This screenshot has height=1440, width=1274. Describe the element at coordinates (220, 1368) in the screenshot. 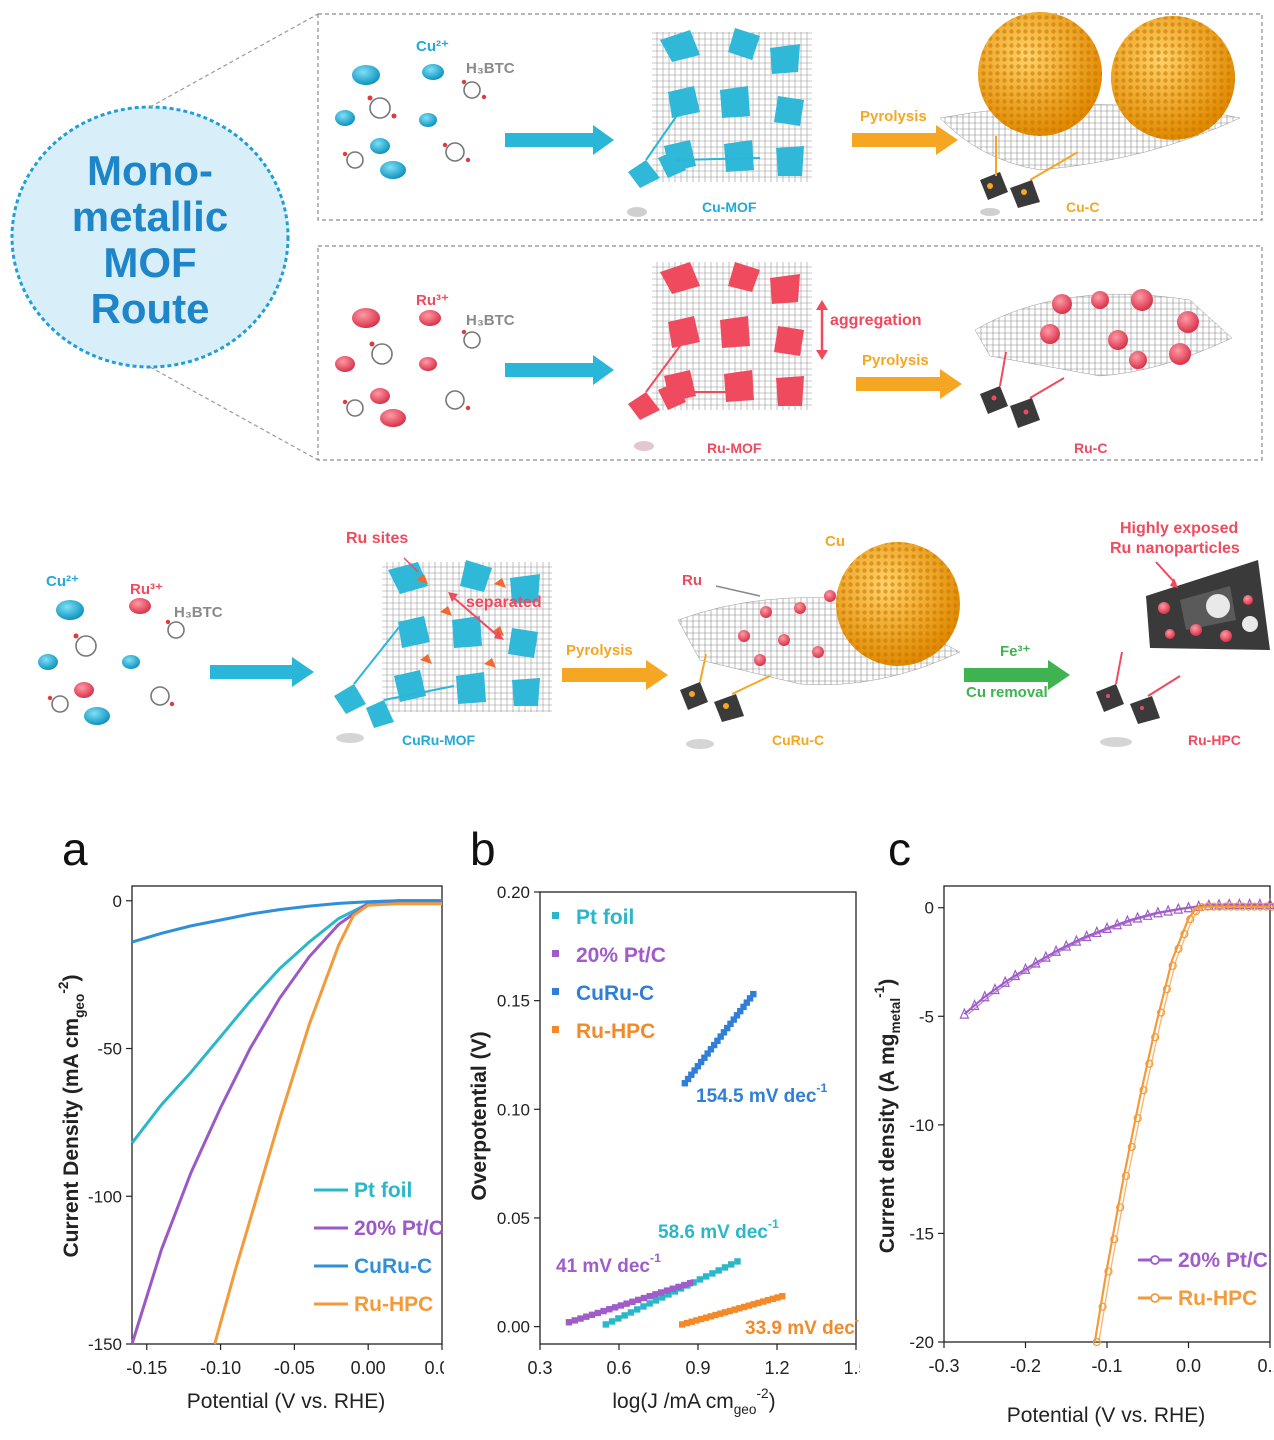

I see `x-tick-label: -0.10` at that location.